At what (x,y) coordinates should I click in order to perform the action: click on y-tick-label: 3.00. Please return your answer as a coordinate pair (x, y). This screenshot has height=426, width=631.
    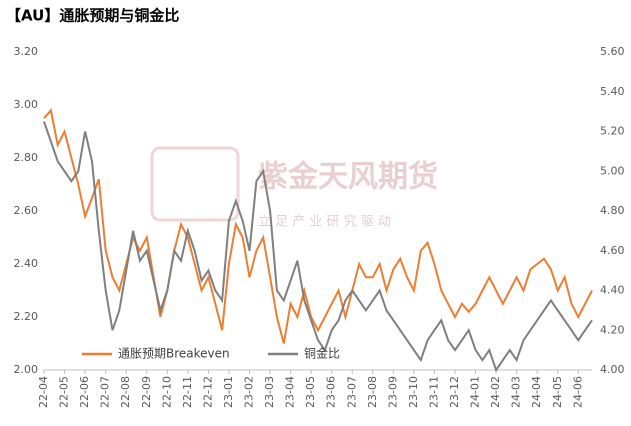
    Looking at the image, I should click on (26, 104).